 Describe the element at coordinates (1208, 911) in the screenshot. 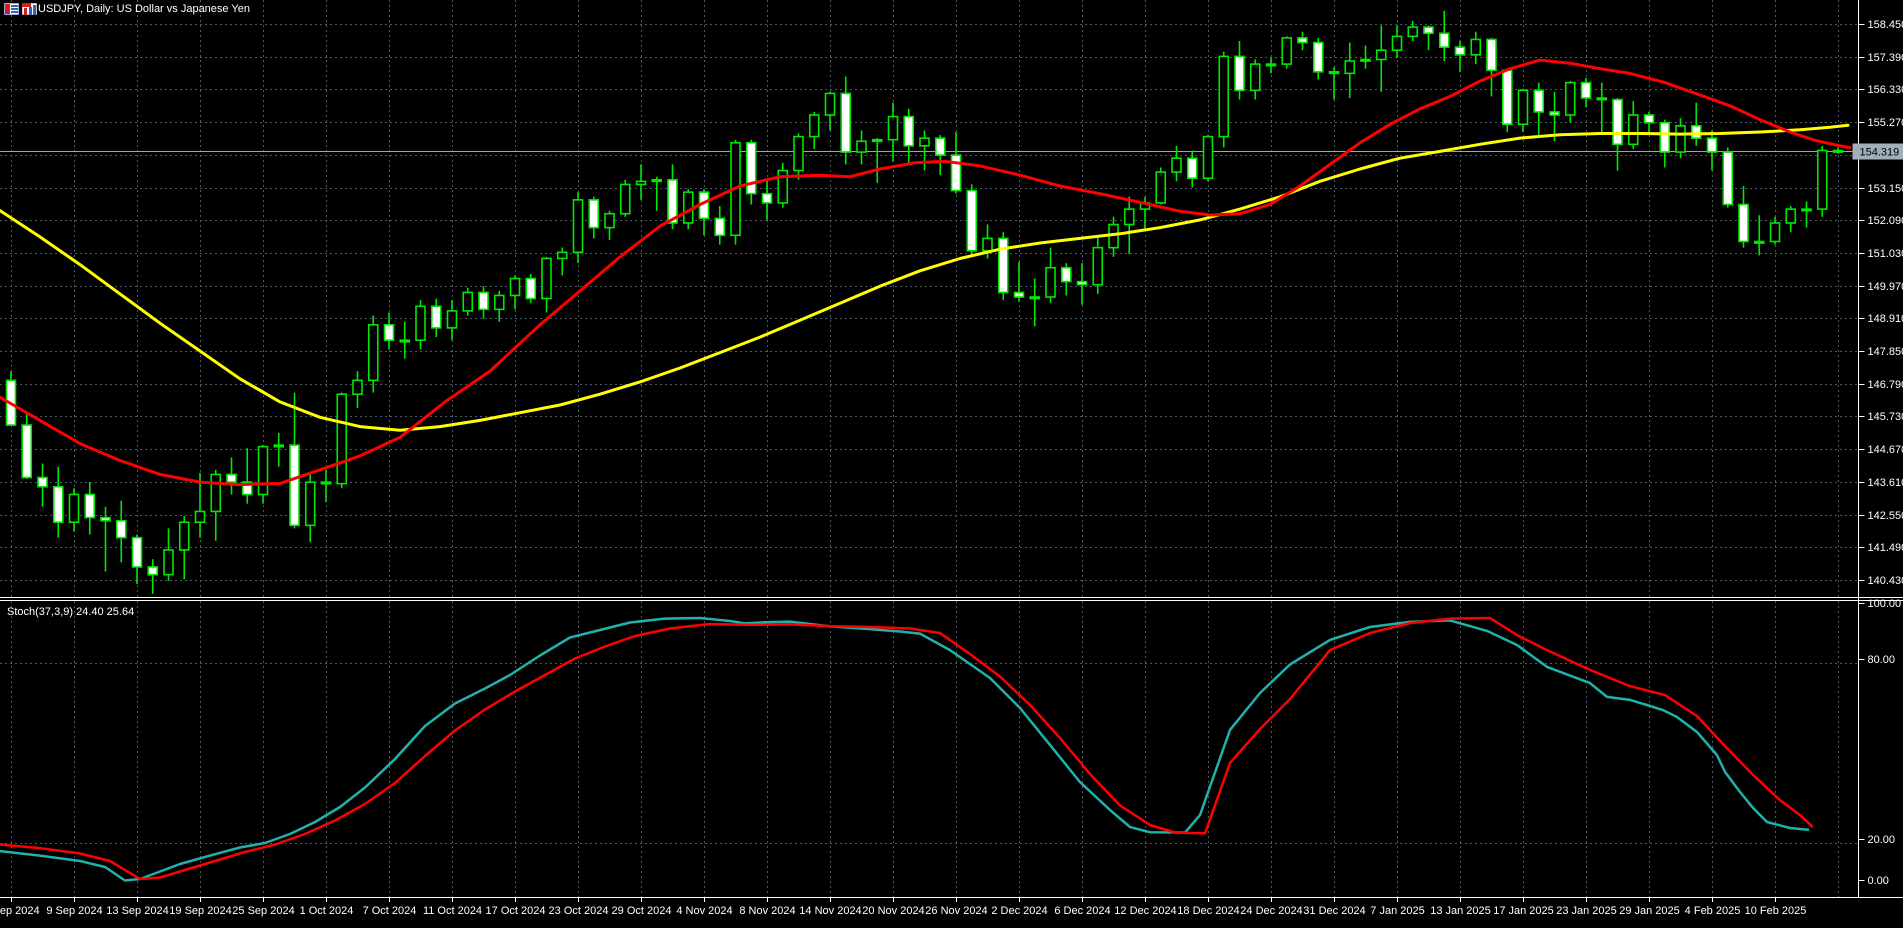

I see `time-axis-label: 18 Dec 2024` at that location.